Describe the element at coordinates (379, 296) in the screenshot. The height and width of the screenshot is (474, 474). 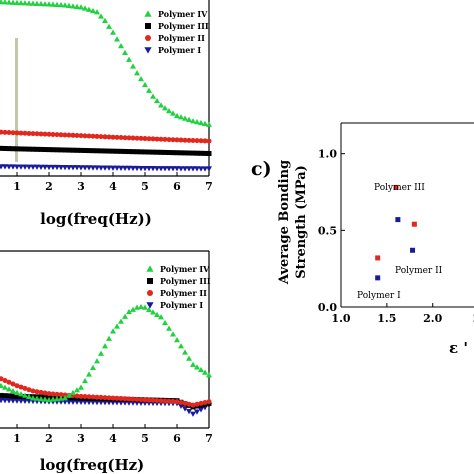
I see `annotation-polymer-i: Polymer I` at that location.